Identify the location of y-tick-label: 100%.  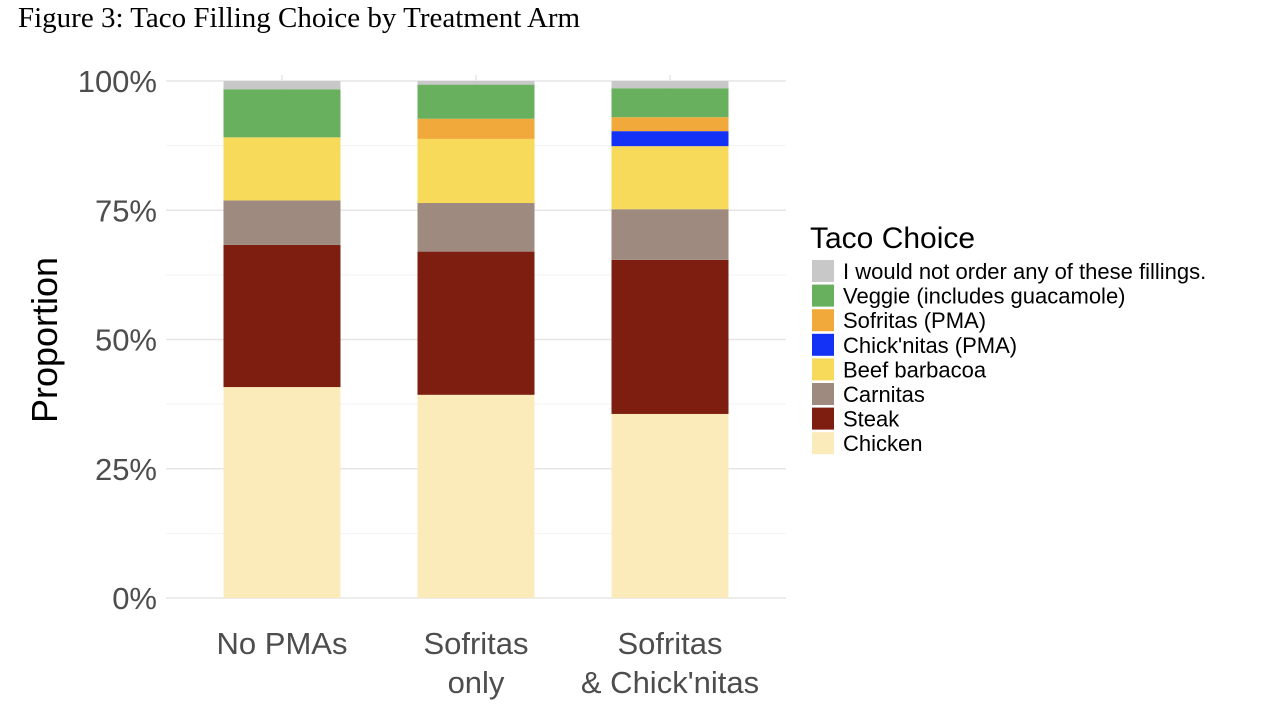
(117, 81).